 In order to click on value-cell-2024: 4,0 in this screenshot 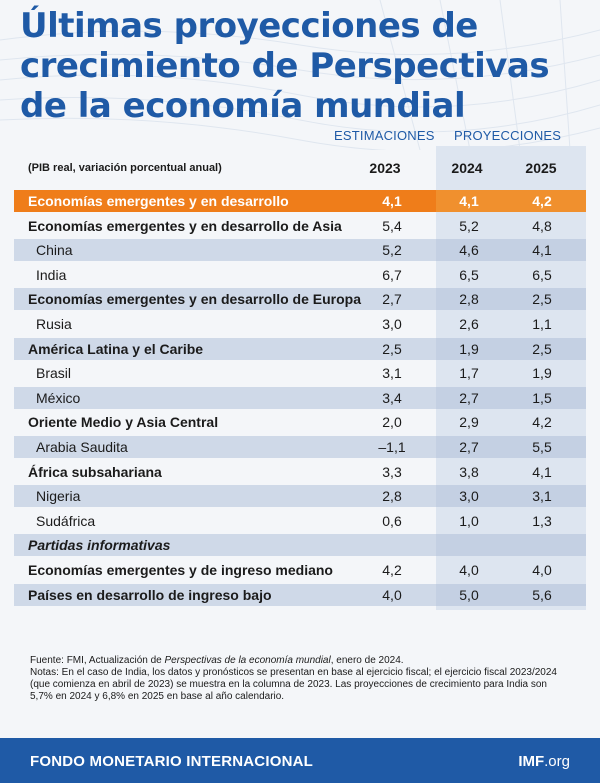, I will do `click(469, 570)`.